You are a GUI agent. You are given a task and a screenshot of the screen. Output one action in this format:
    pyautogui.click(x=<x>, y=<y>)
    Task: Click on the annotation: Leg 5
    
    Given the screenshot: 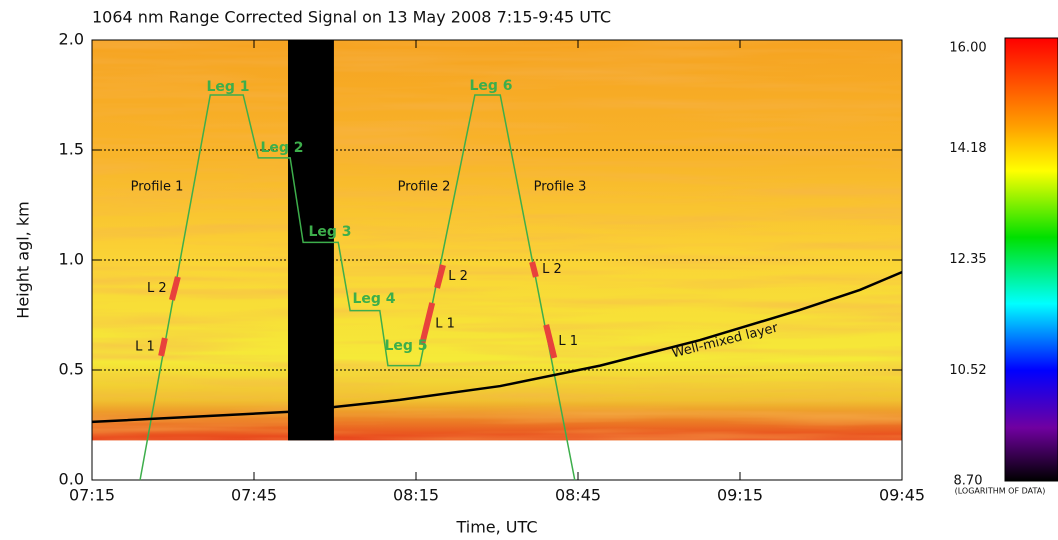 What is the action you would take?
    pyautogui.click(x=405, y=346)
    